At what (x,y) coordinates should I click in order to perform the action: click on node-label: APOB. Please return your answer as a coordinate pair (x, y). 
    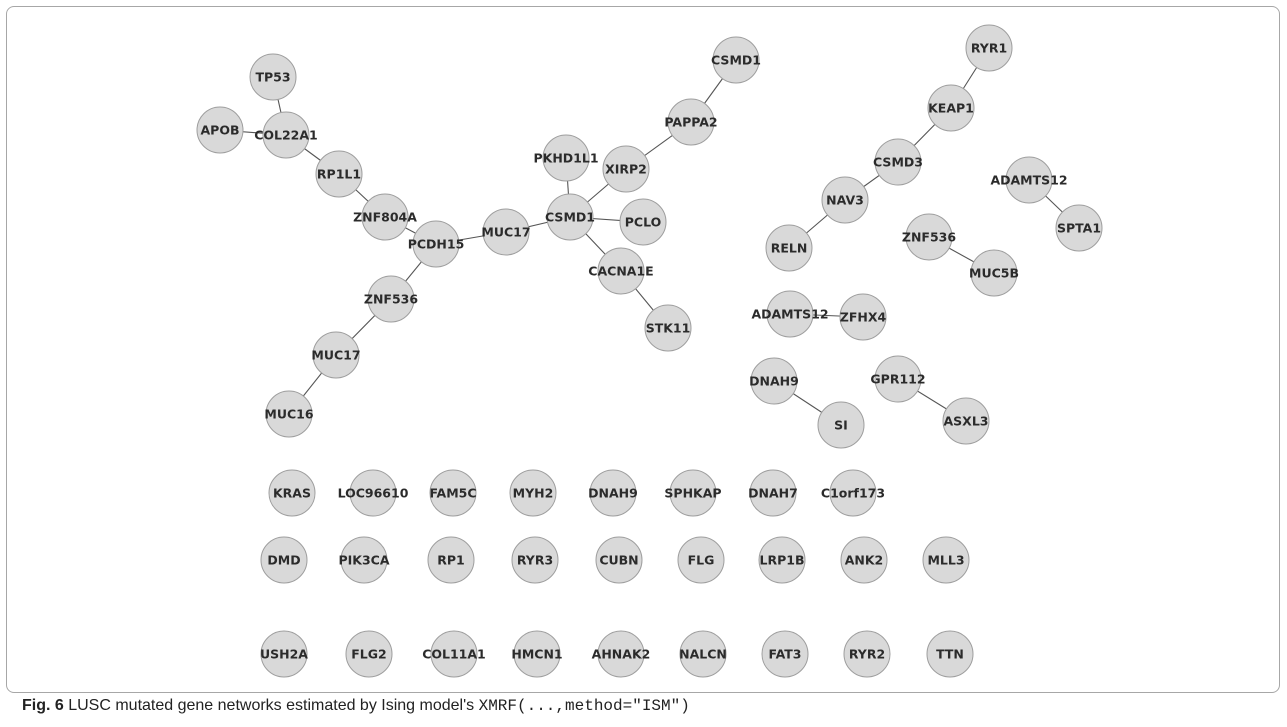
    Looking at the image, I should click on (220, 130).